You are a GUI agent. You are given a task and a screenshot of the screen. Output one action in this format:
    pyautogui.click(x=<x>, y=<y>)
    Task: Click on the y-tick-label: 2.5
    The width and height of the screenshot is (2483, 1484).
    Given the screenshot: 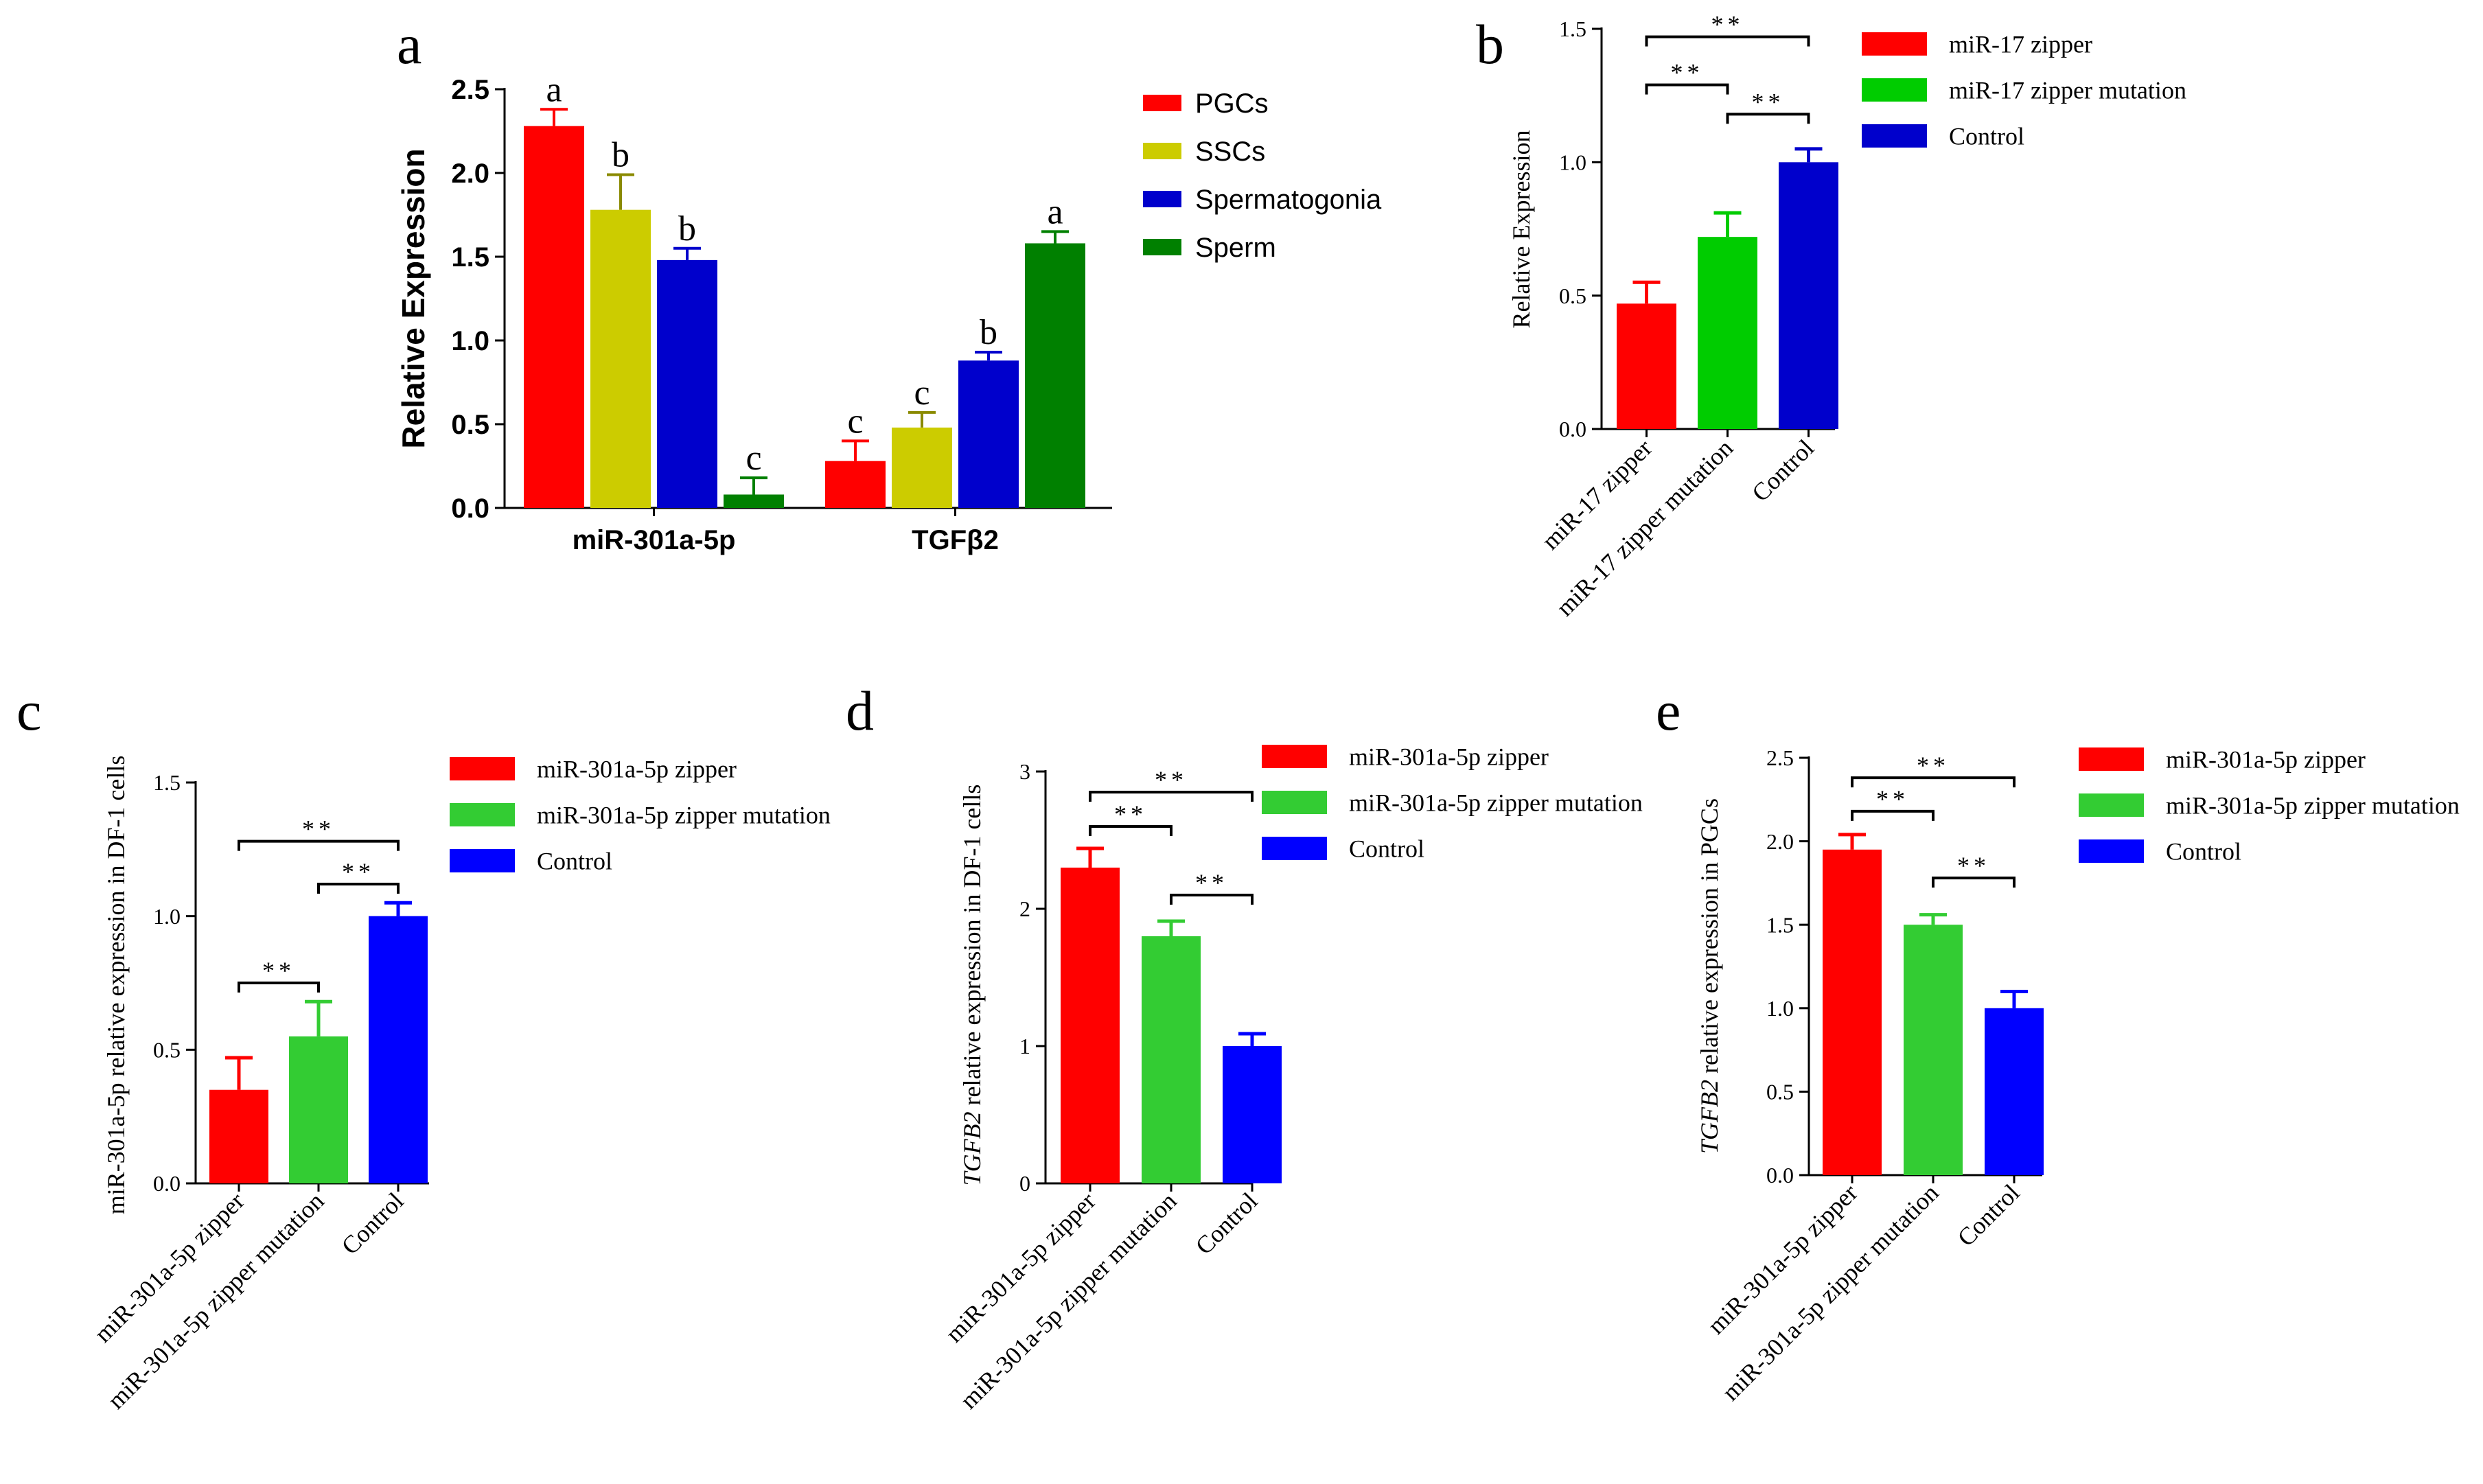 What is the action you would take?
    pyautogui.click(x=470, y=90)
    